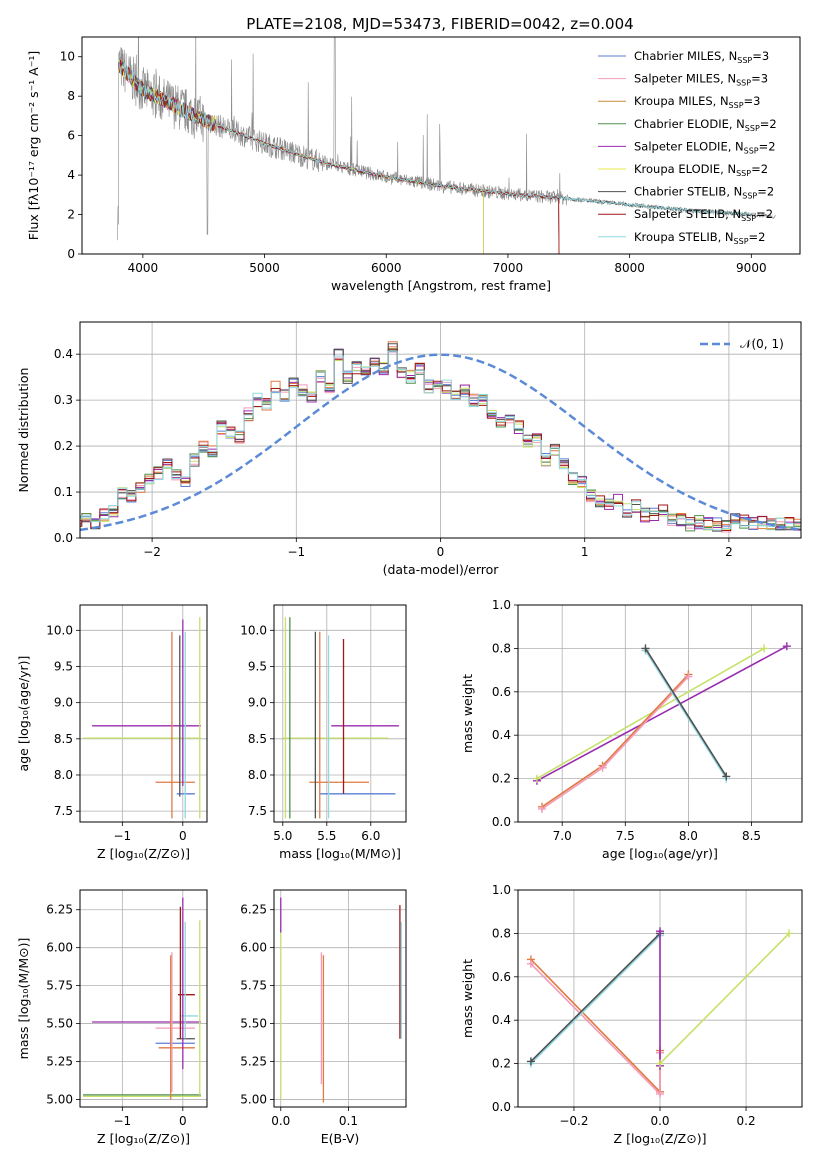  Describe the element at coordinates (348, 1121) in the screenshot. I see `x-tick-label: 0.1` at that location.